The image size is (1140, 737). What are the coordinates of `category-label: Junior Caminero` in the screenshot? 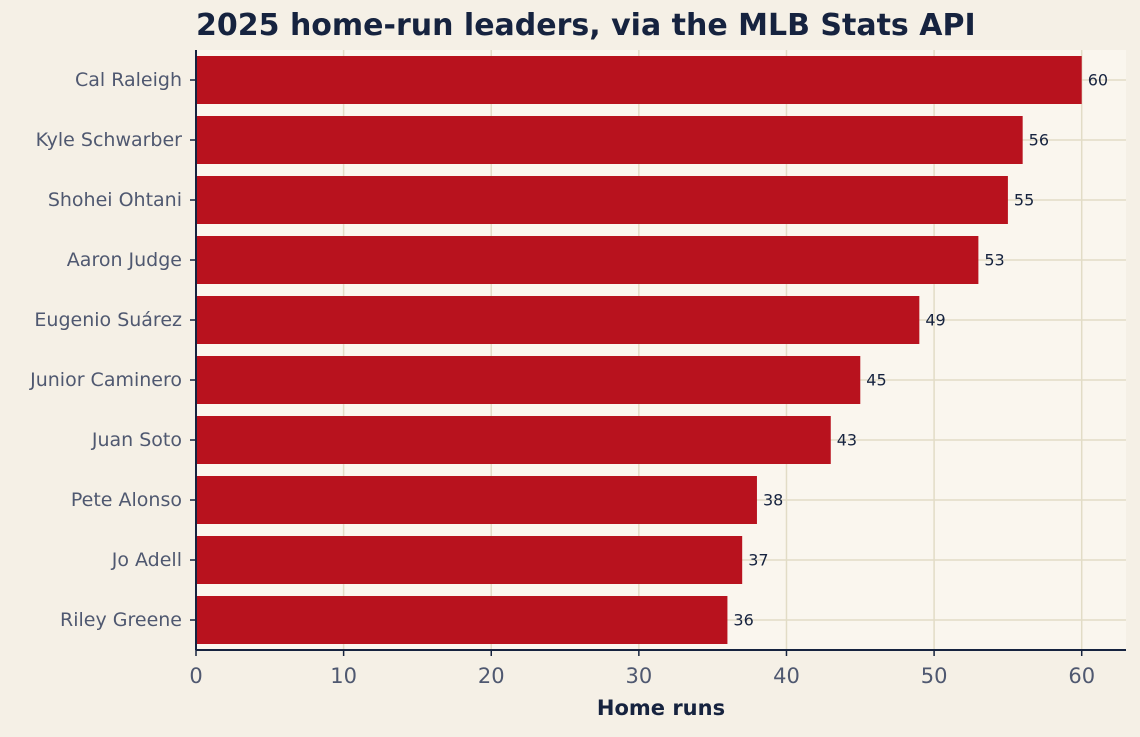 It's located at (105, 380).